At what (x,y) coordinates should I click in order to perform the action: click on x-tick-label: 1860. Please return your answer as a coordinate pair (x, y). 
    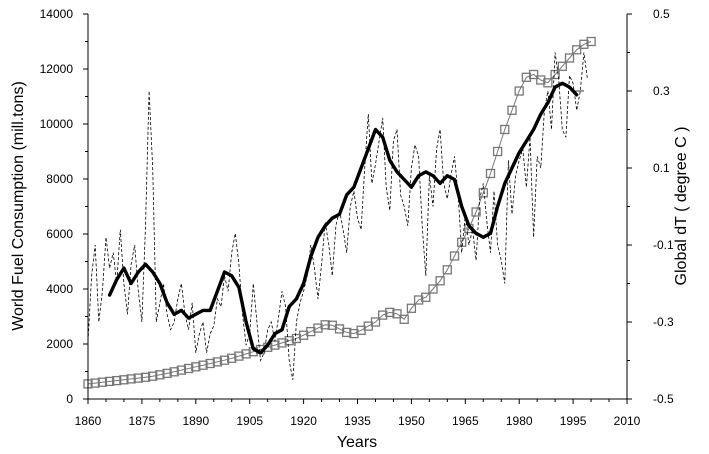
    Looking at the image, I should click on (88, 421).